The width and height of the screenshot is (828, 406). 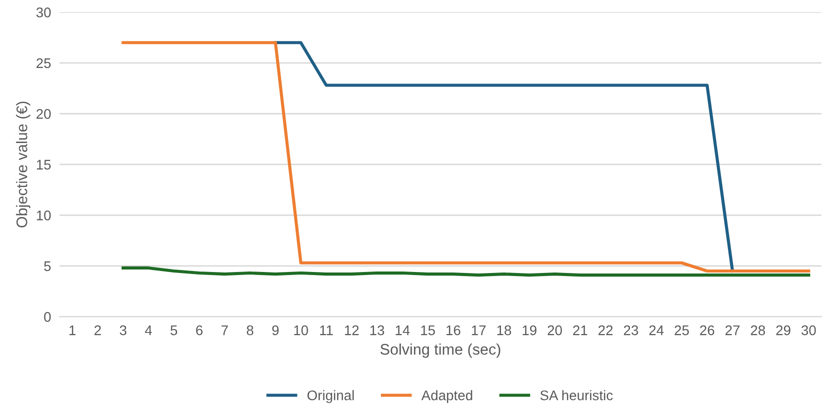 What do you see at coordinates (446, 397) in the screenshot?
I see `legend-label: Adapted` at bounding box center [446, 397].